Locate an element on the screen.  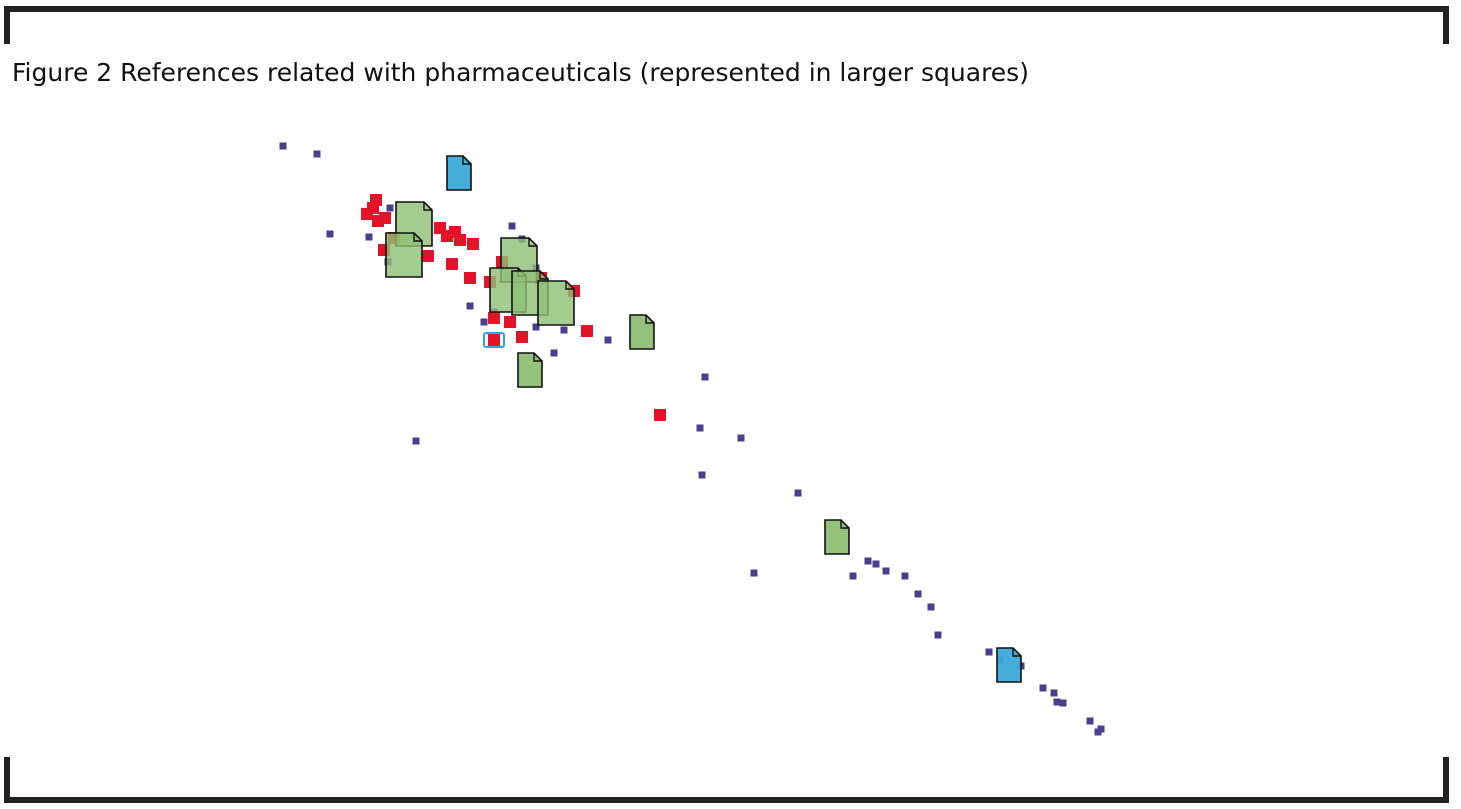
frame-top-bracket is located at coordinates (726, 25).